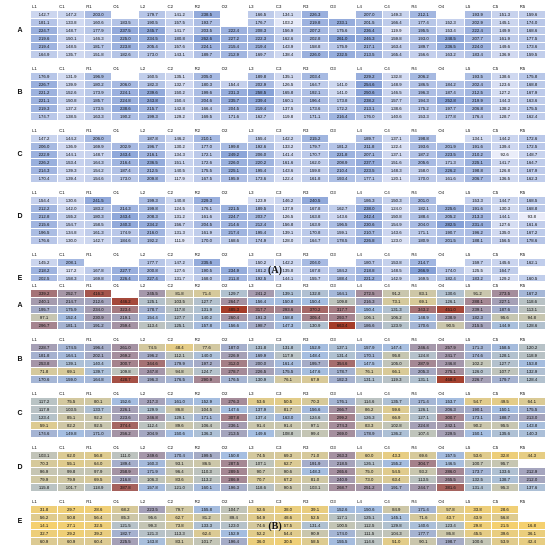 This screenshot has height=551, width=550. I want to click on heatmap-cell: 219.8, so click(315, 22).